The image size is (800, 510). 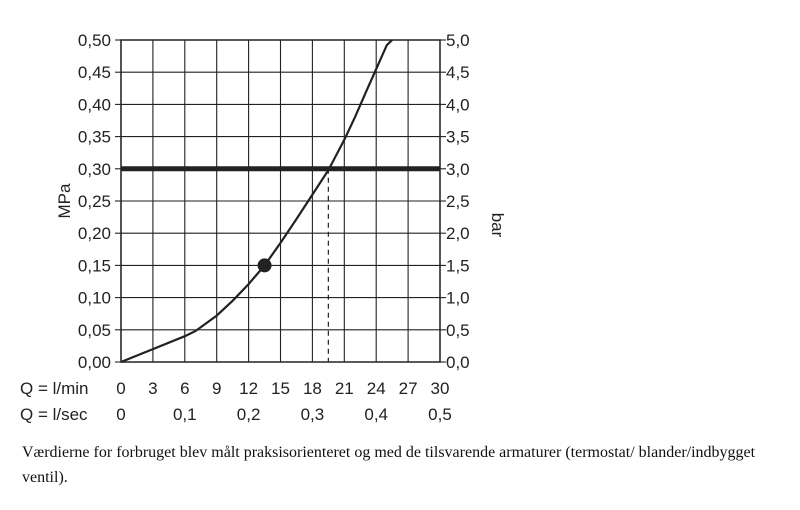 I want to click on y-tick-label-left: 0,45, so click(x=94, y=72).